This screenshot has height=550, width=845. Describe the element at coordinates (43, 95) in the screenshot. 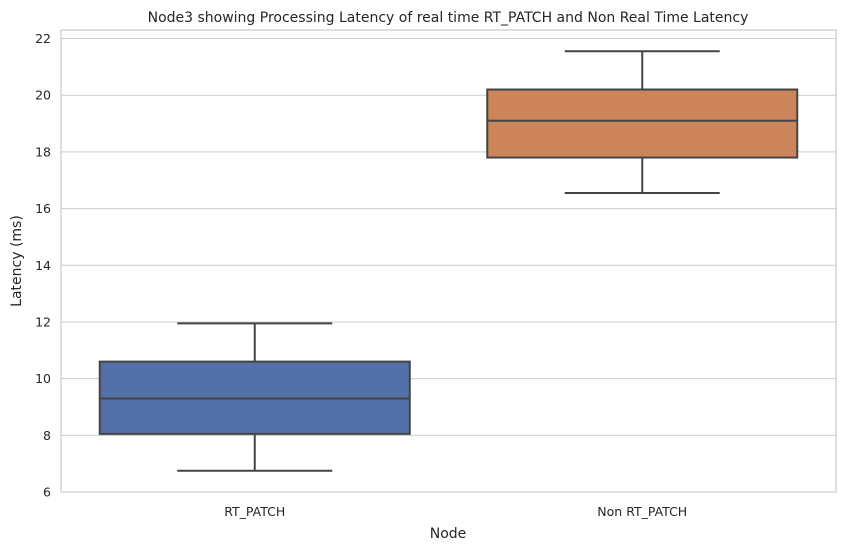

I see `y-tick-label: 20` at that location.